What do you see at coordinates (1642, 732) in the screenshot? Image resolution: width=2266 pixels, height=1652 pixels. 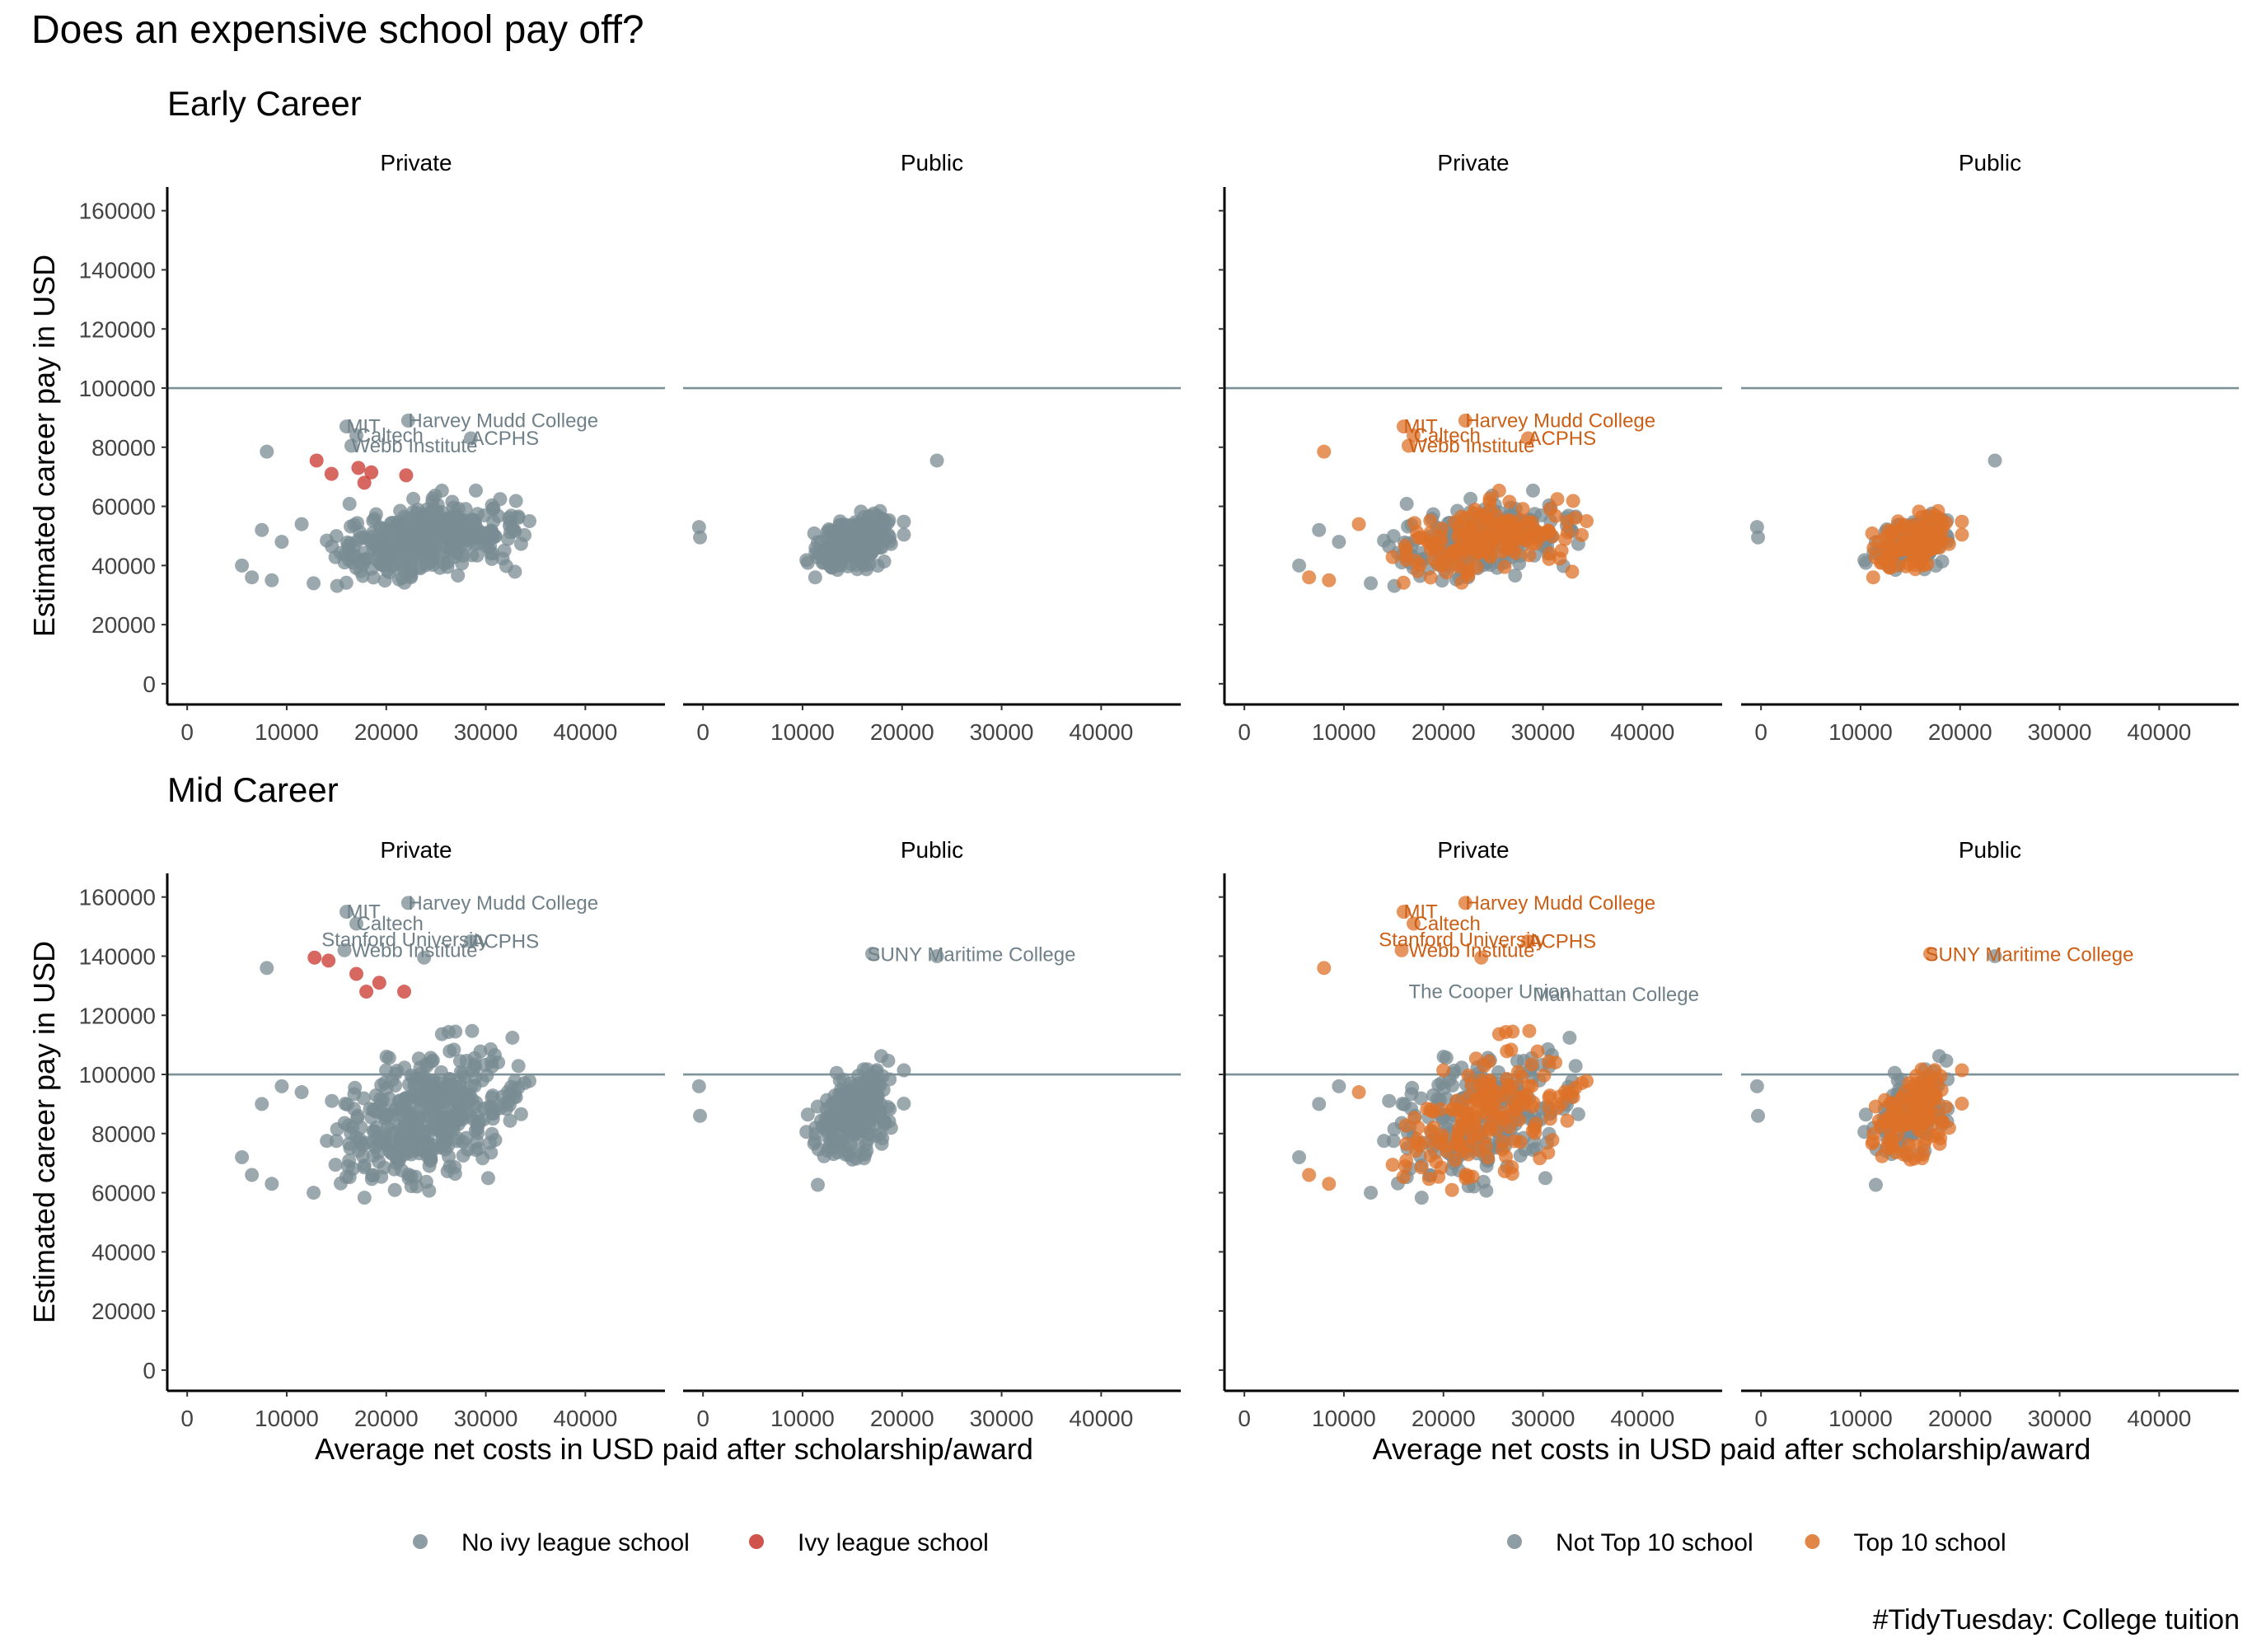 I see `x-tick-label: 40000` at bounding box center [1642, 732].